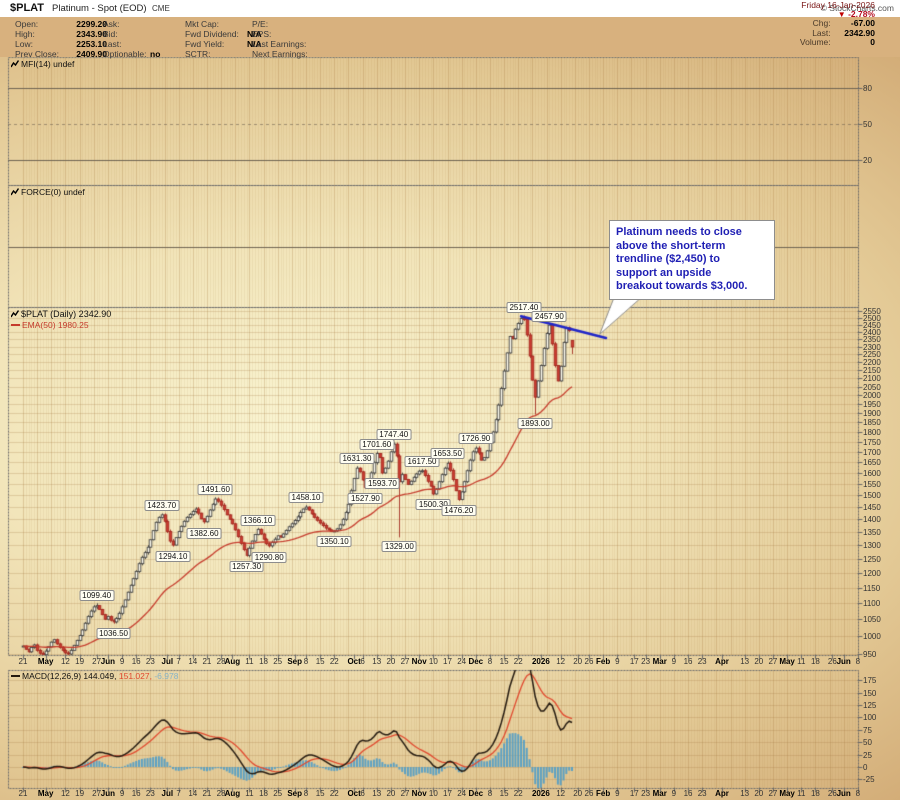 This screenshot has height=800, width=900. What do you see at coordinates (112, 44) in the screenshot?
I see `last-label: Last:` at bounding box center [112, 44].